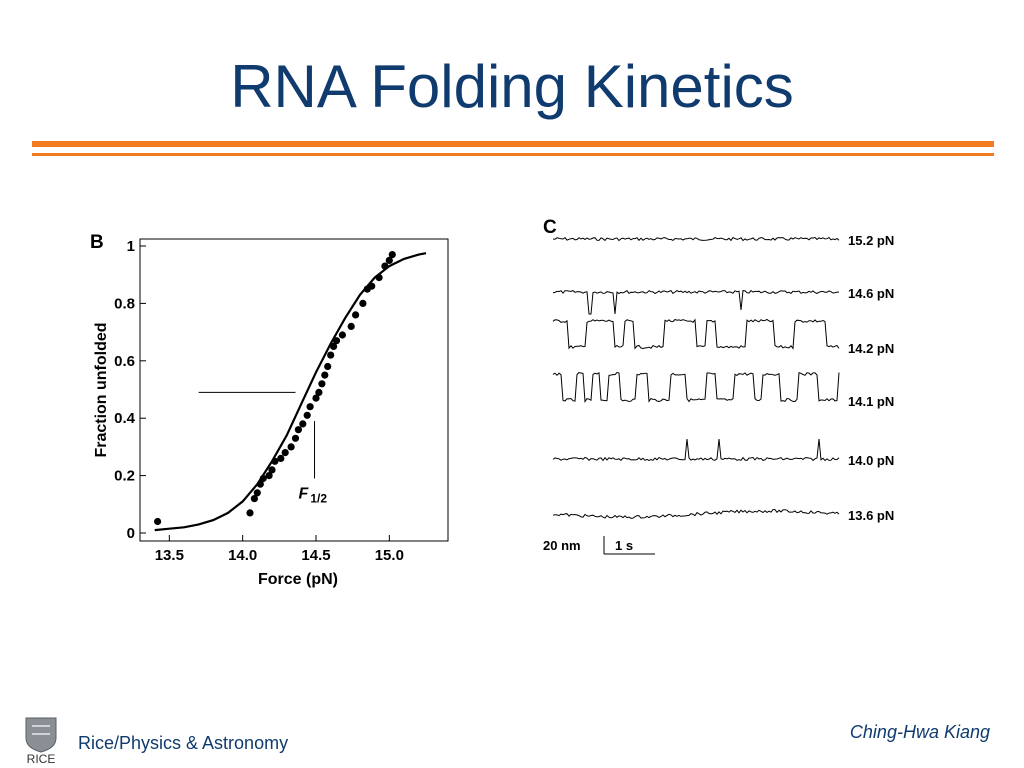 The height and width of the screenshot is (768, 1024). What do you see at coordinates (871, 240) in the screenshot?
I see `trace-force-label: 15.2 pN` at bounding box center [871, 240].